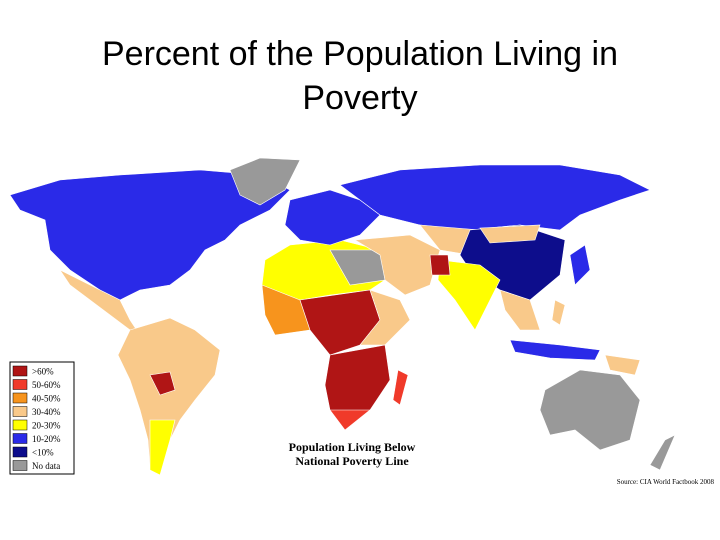 The width and height of the screenshot is (720, 540). I want to click on caption: National Poverty Line, so click(352, 461).